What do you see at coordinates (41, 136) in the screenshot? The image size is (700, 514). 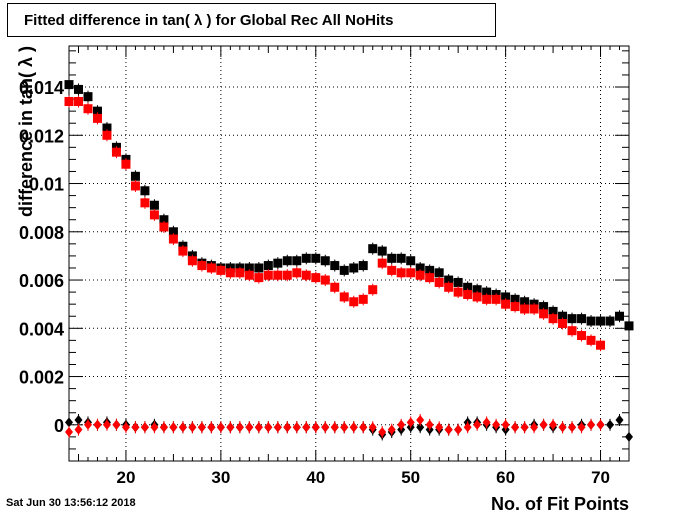 I see `y-tick-label: 0.012` at bounding box center [41, 136].